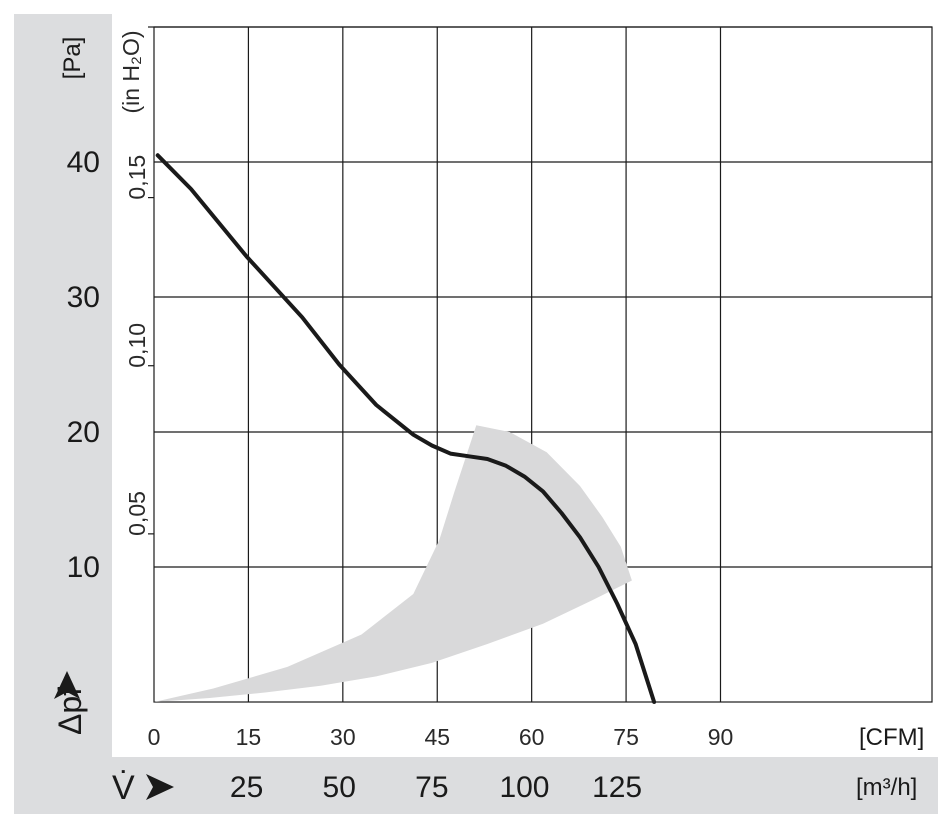  Describe the element at coordinates (137, 177) in the screenshot. I see `y-tick-inh2o: 0,15` at that location.